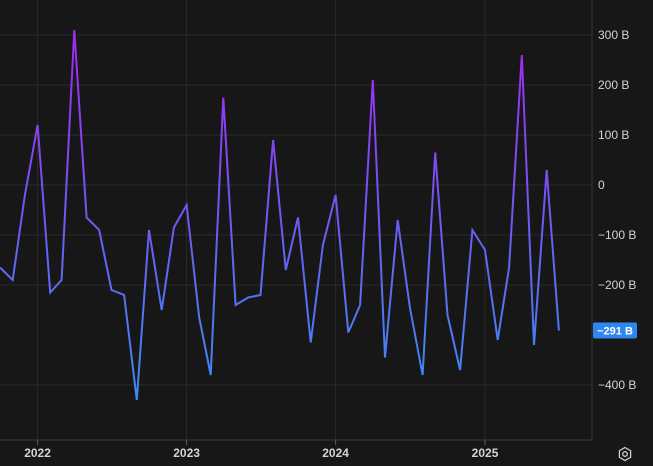  What do you see at coordinates (613, 85) in the screenshot?
I see `y-tick-label: 200 B` at bounding box center [613, 85].